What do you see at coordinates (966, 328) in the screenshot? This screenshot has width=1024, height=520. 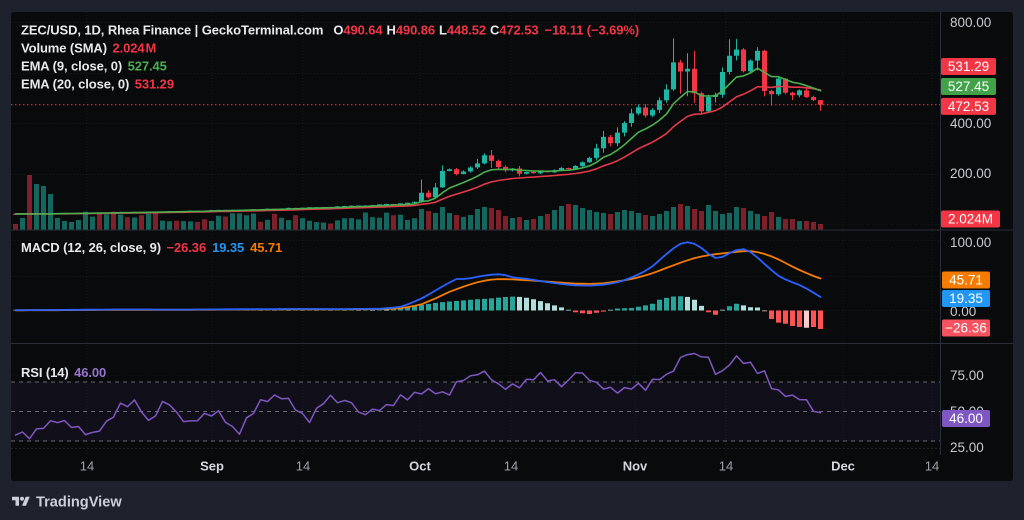 I see `svg-text: −26.36` at bounding box center [966, 328].